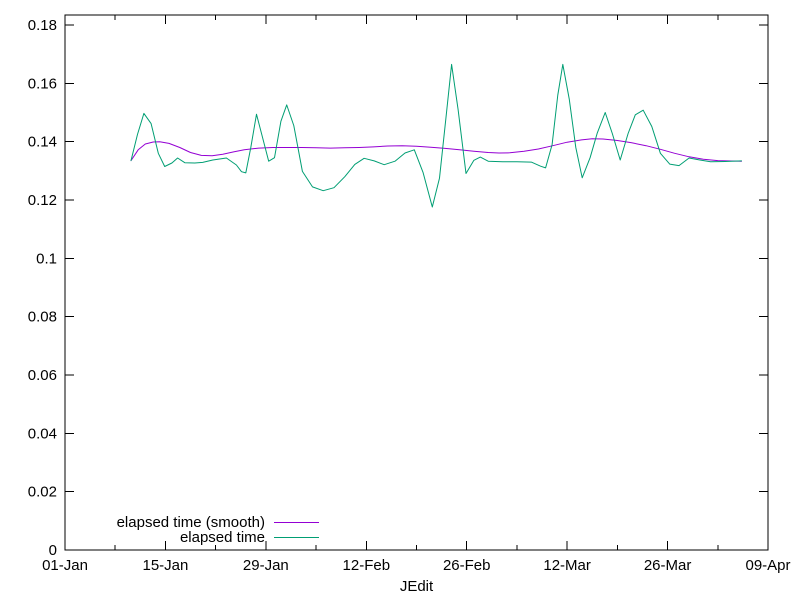 The height and width of the screenshot is (600, 800). Describe the element at coordinates (42, 200) in the screenshot. I see `y-tick-label: 0.12` at that location.